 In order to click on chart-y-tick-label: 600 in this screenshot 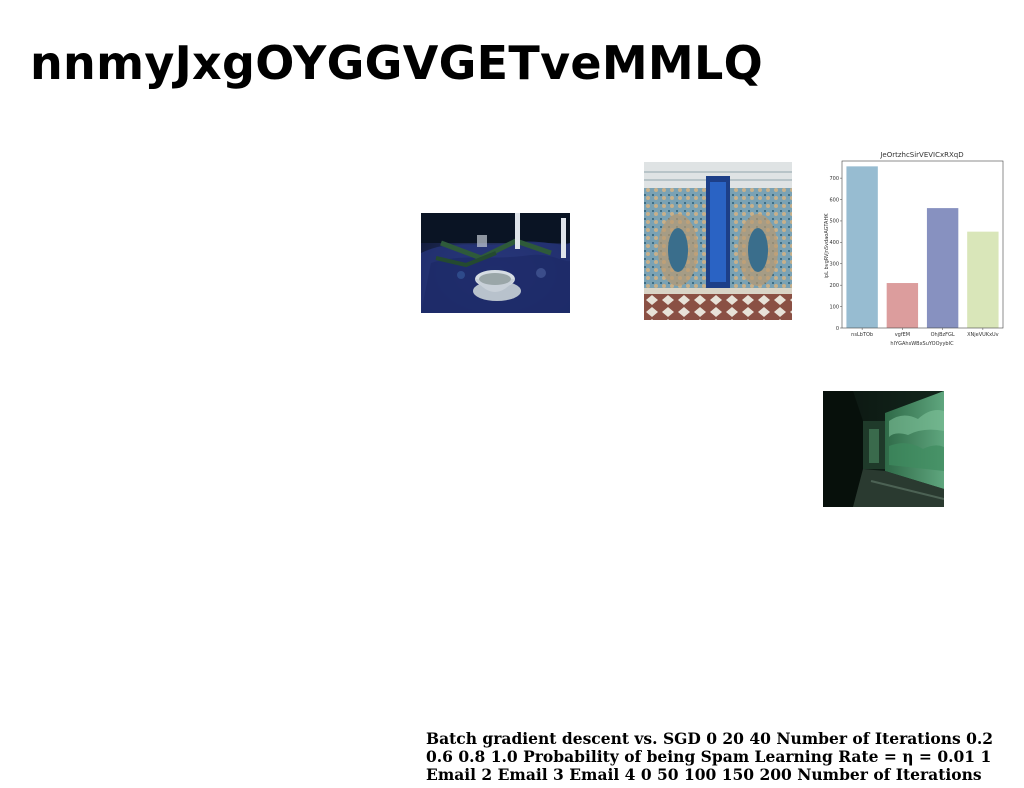, I will do `click(834, 200)`.